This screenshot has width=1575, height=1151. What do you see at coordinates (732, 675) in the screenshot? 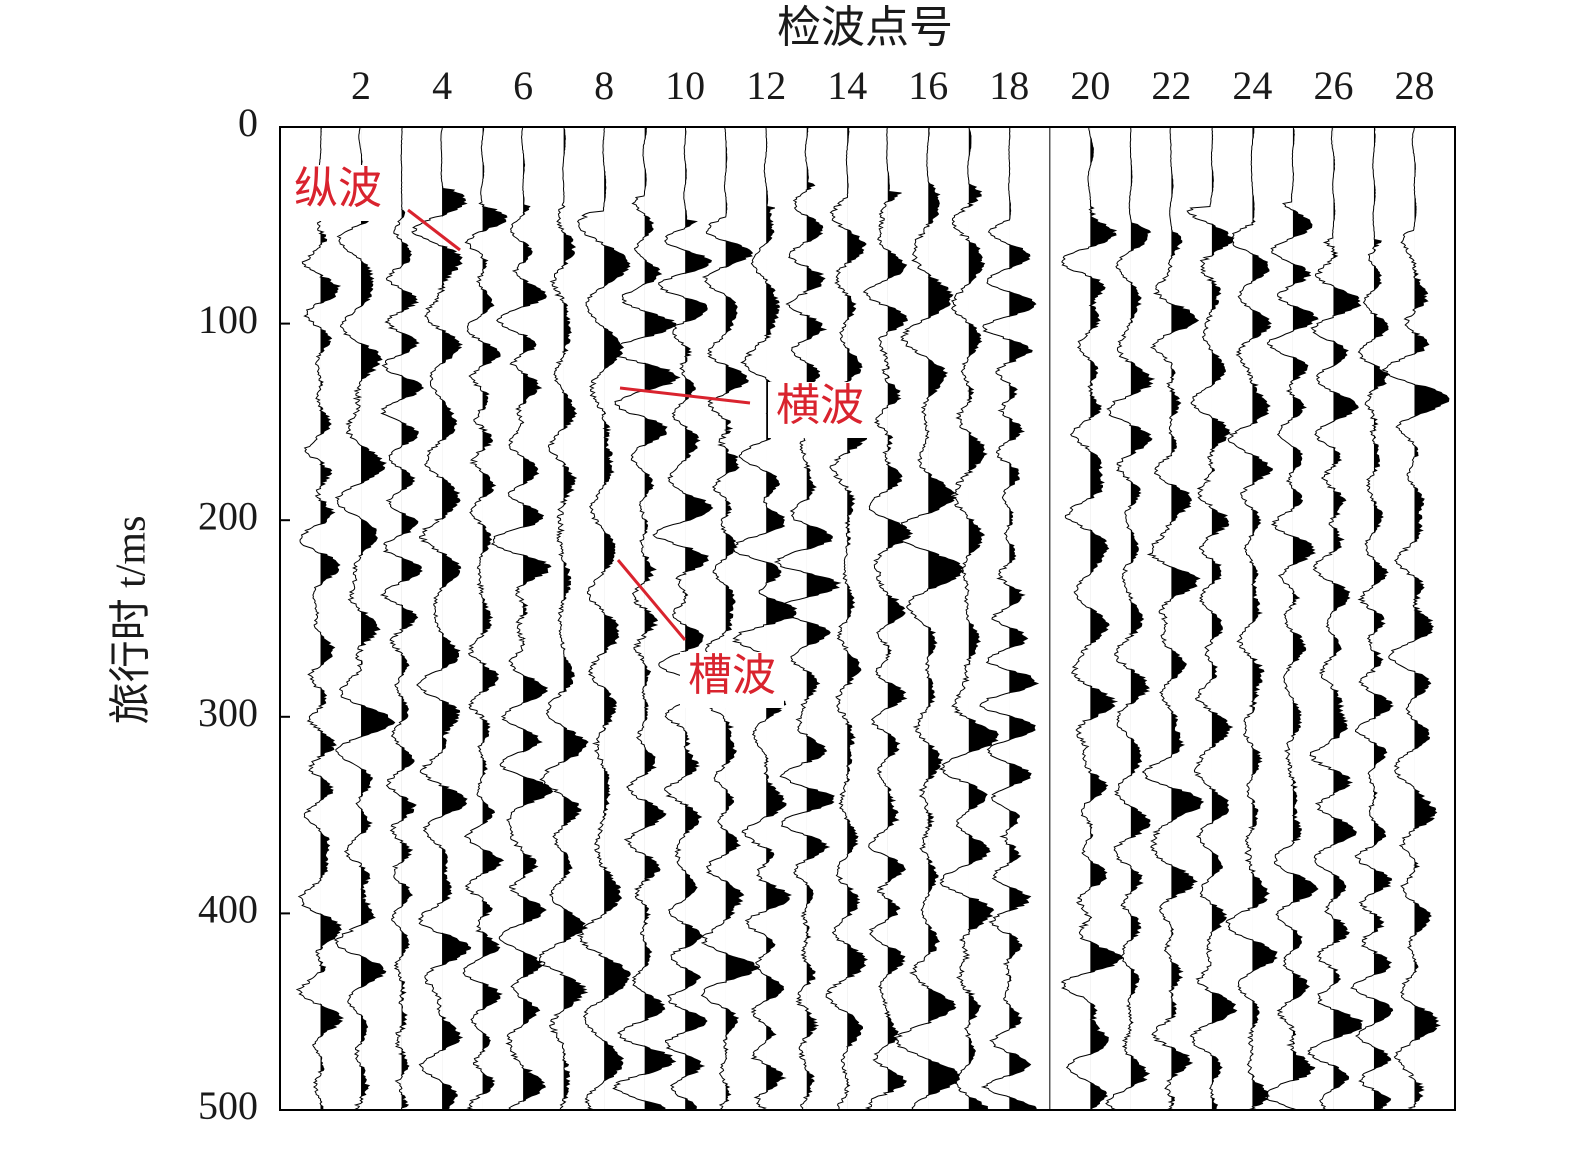
I see `annotation: 槽波` at bounding box center [732, 675].